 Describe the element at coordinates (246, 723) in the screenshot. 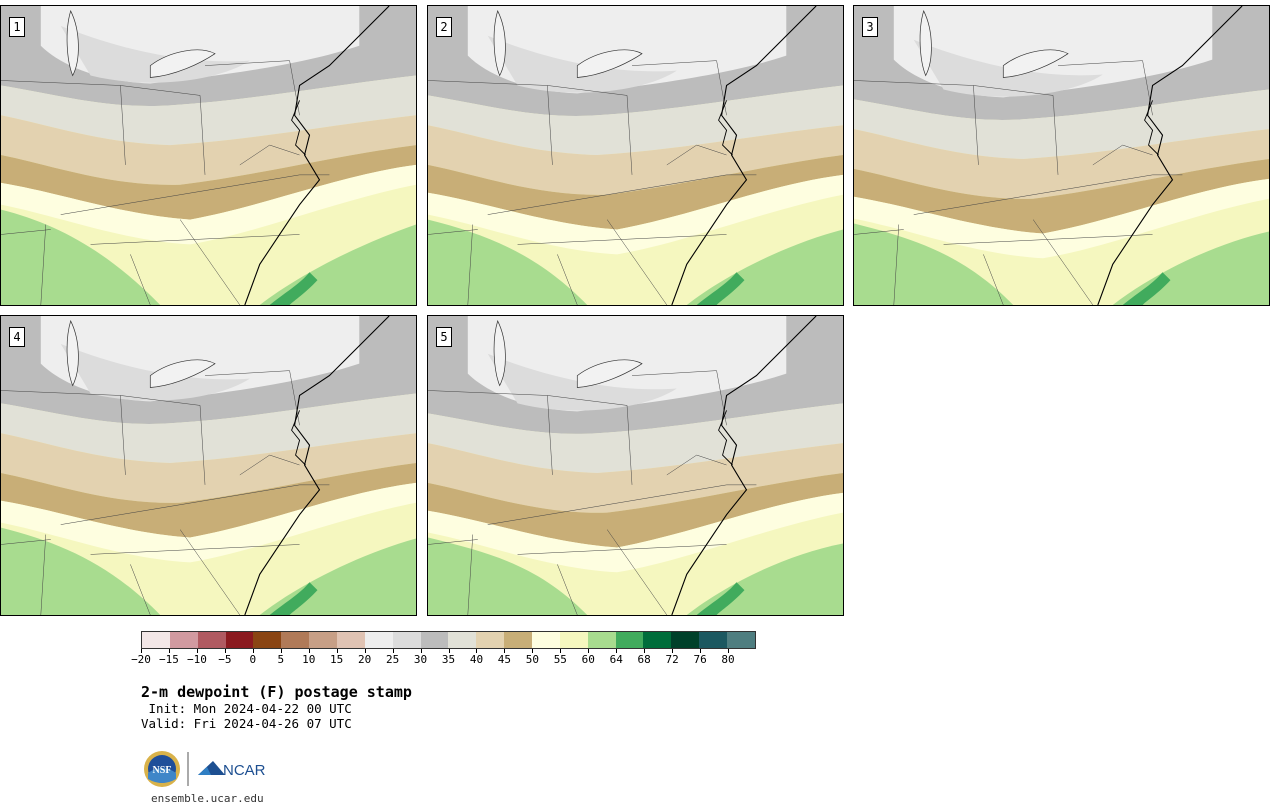

I see `valid-time: Valid: Fri 2024-04-26 07 UTC` at that location.